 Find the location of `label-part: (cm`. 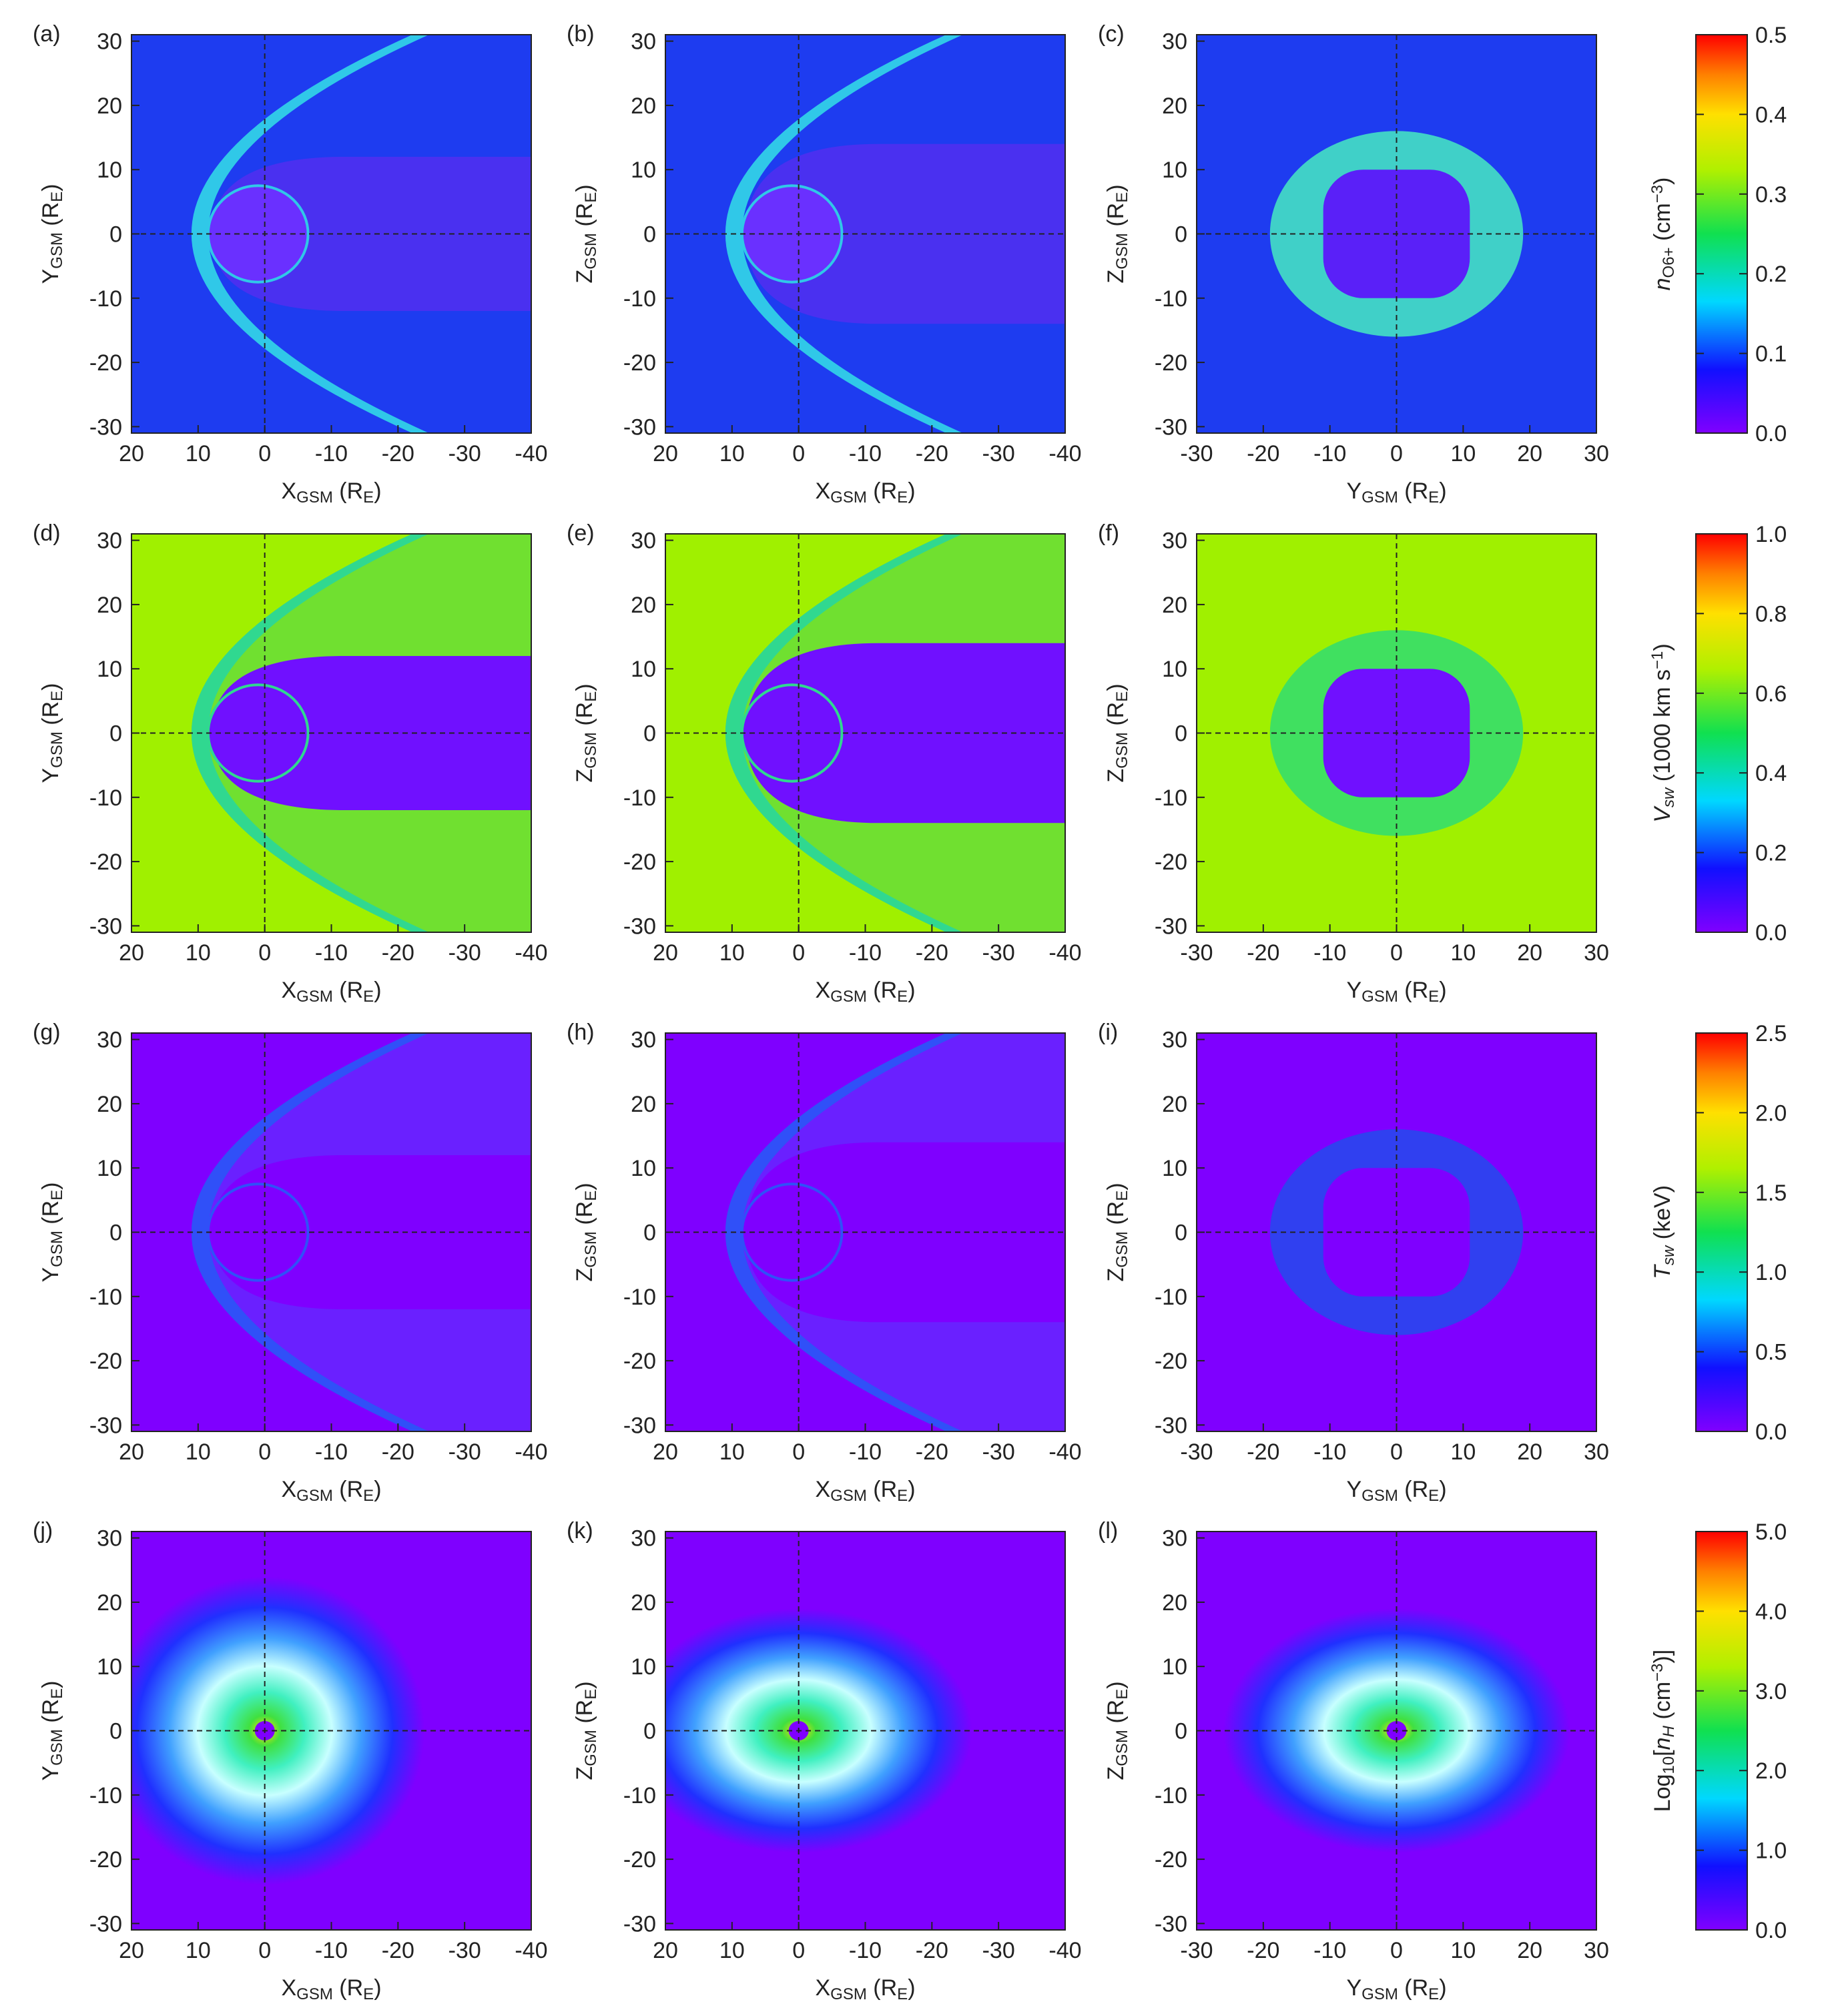

label-part: (cm is located at coordinates (1662, 1704).